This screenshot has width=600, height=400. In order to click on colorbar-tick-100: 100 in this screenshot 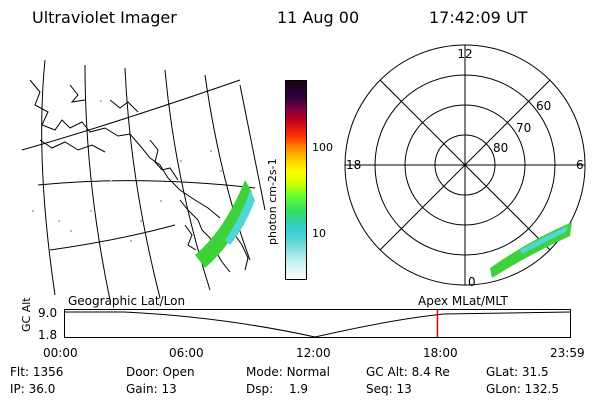, I will do `click(322, 147)`.